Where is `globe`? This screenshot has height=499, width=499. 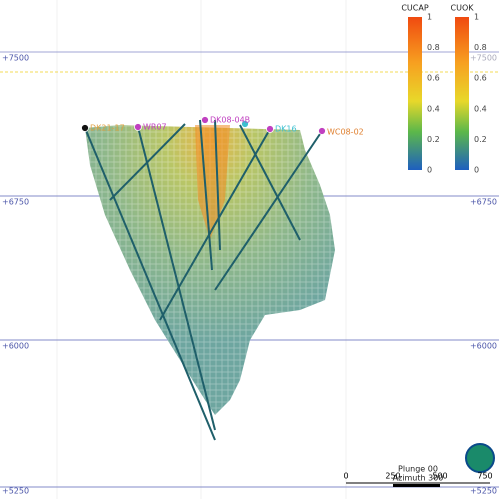
globe is located at coordinates (480, 458).